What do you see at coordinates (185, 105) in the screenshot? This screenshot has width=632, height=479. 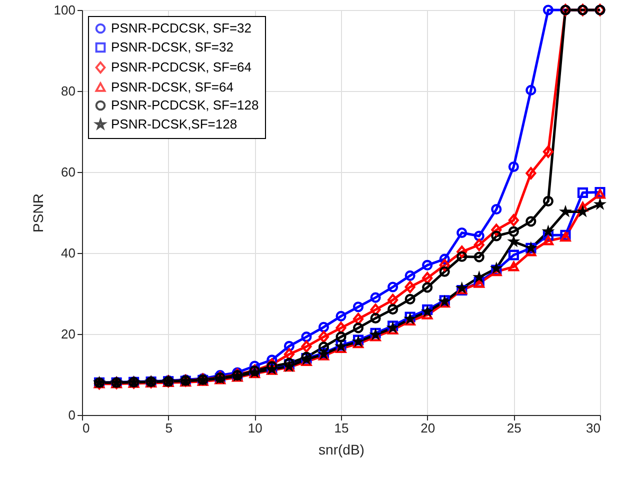 I see `legend-label: PSNR-PCDCSK, SF=128` at bounding box center [185, 105].